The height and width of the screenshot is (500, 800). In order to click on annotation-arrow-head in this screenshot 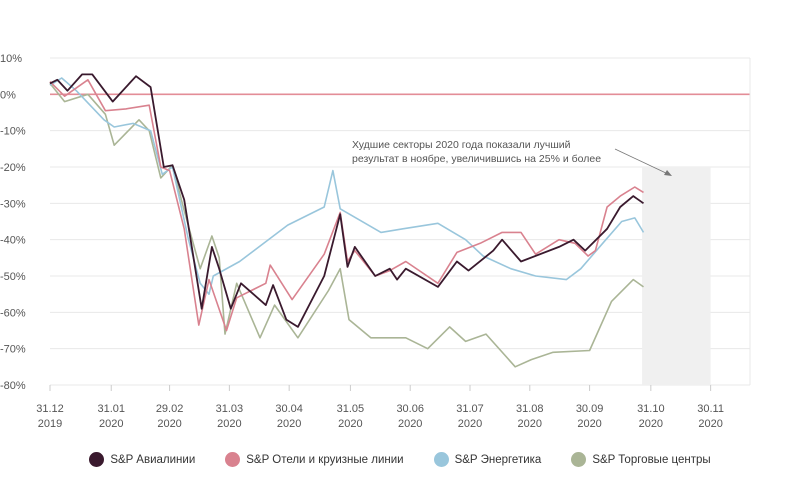, I will do `click(668, 173)`.